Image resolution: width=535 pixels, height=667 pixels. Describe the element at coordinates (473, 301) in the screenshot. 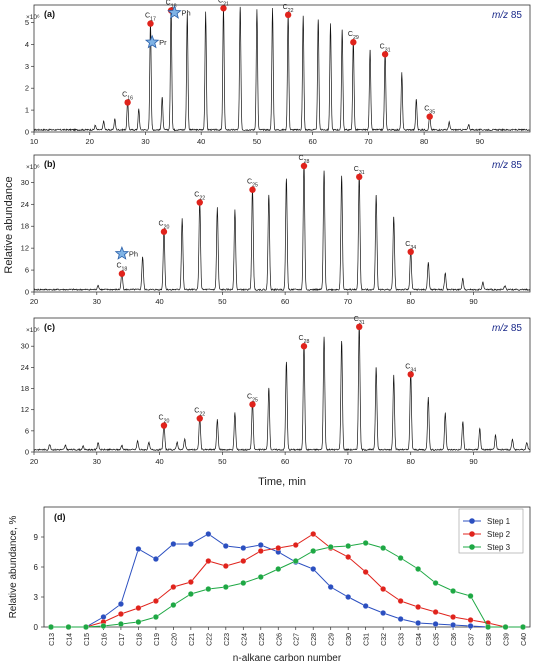

I see `x-tick-label: 90` at that location.